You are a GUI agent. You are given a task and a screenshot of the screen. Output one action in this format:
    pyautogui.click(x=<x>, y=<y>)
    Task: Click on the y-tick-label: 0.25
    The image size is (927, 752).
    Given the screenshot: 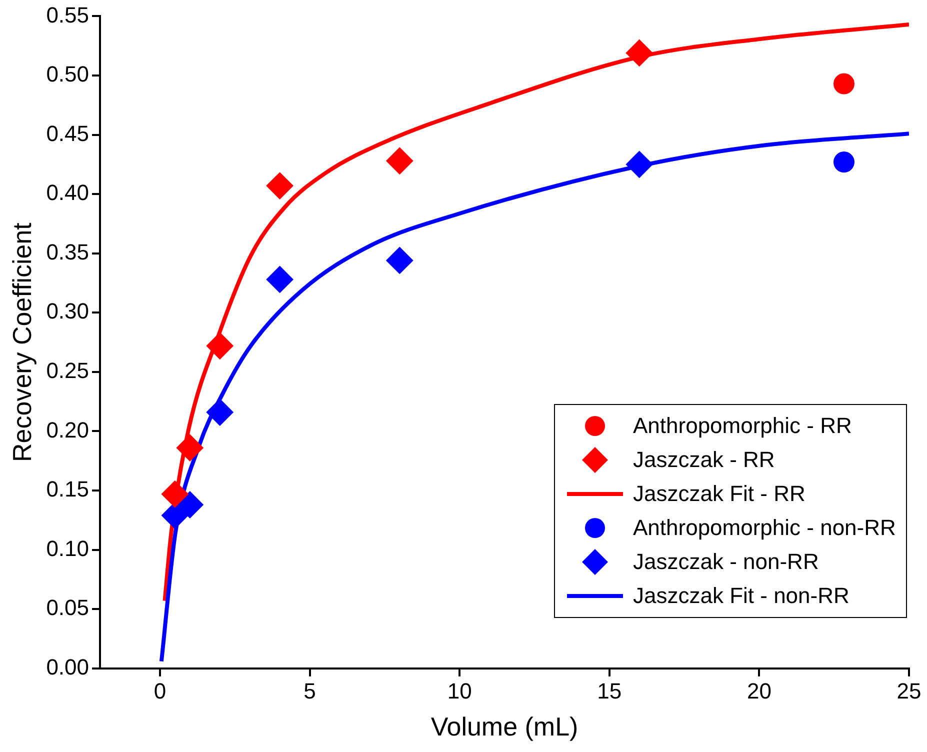 What is the action you would take?
    pyautogui.click(x=68, y=371)
    